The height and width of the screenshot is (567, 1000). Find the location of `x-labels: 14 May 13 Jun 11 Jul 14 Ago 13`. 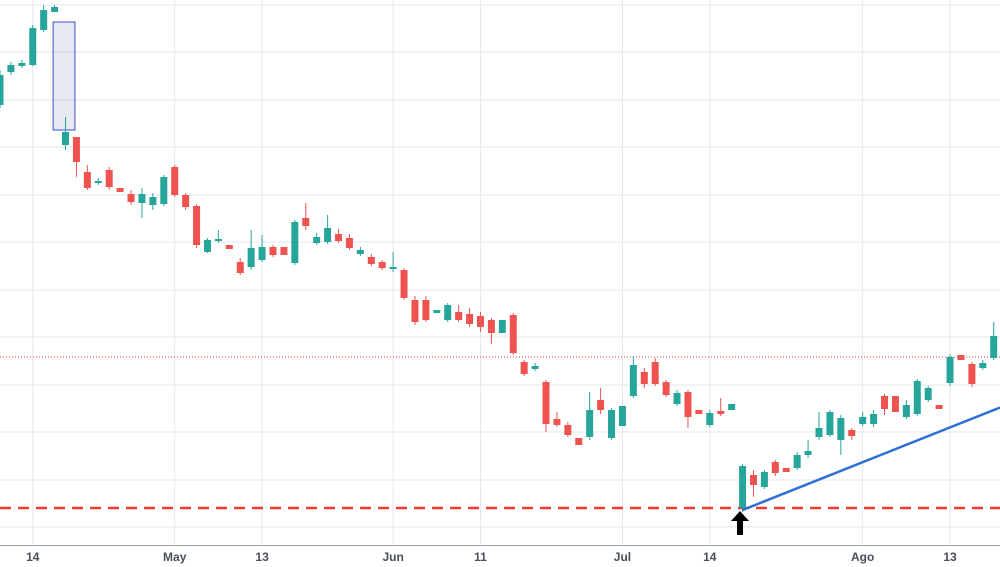

x-labels: 14 May 13 Jun 11 Jul 14 Ago 13 is located at coordinates (491, 557).